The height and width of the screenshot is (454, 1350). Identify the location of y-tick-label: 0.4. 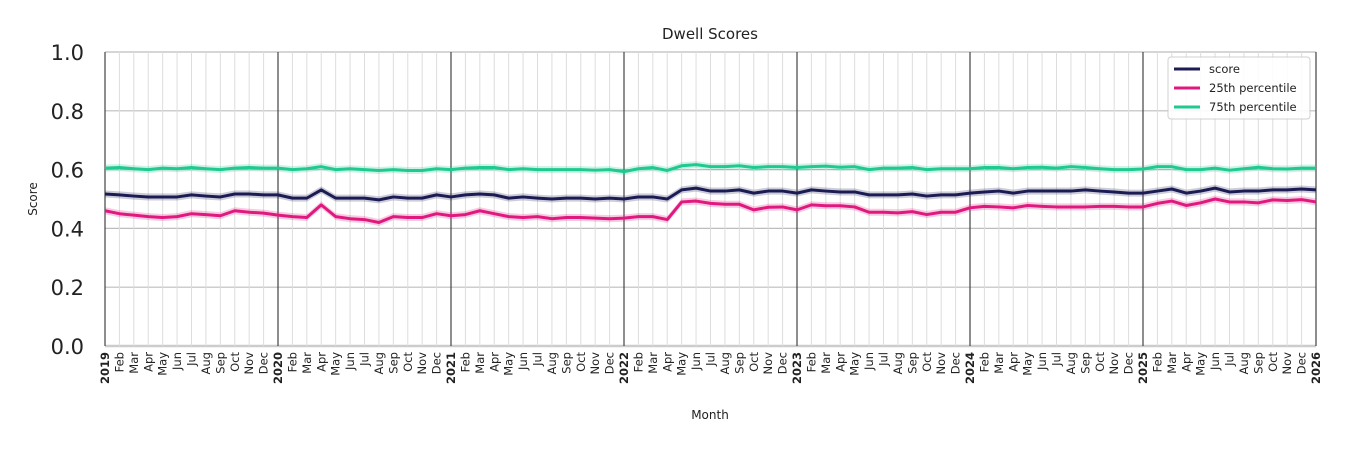
(67, 229).